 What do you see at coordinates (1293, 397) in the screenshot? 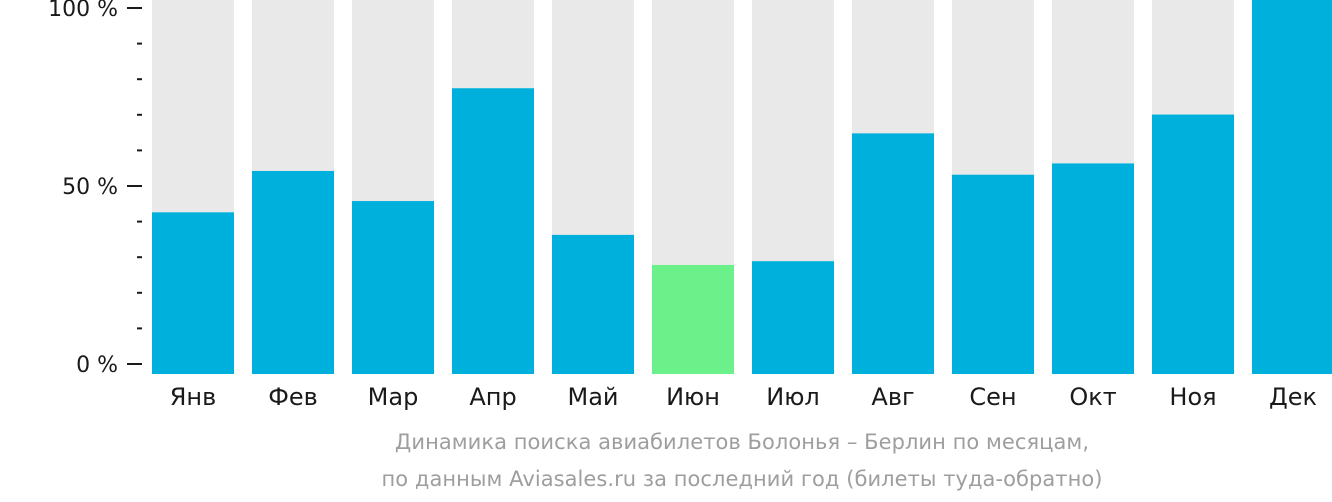
I see `x-tick-label: Дек` at bounding box center [1293, 397].